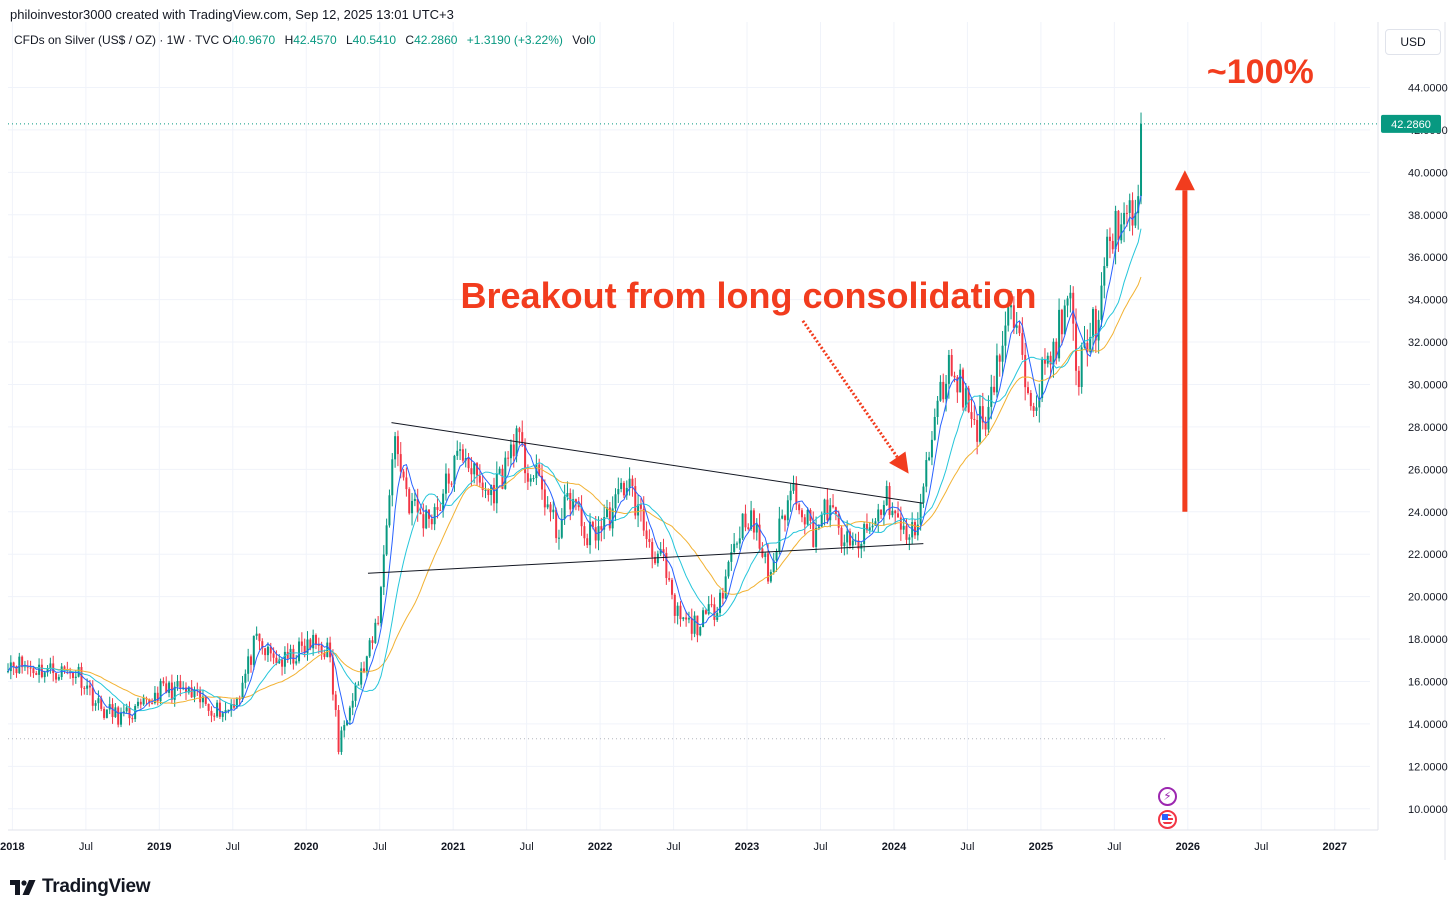 The image size is (1456, 915). Describe the element at coordinates (514, 40) in the screenshot. I see `change-value: +1.3190 (+3.22%)` at that location.